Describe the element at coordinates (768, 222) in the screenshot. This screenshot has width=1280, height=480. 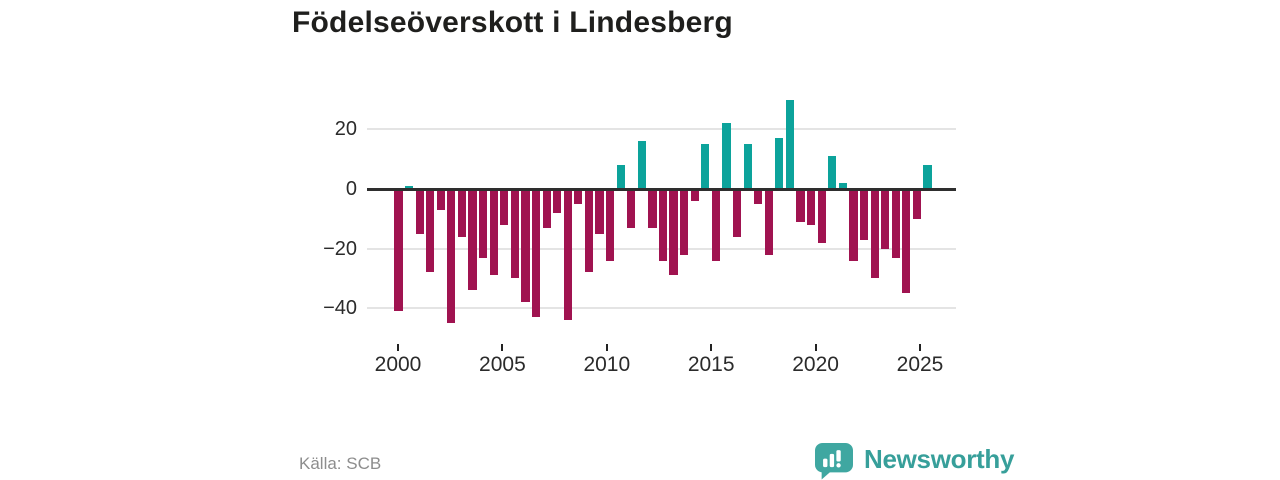
I see `bar-2017-H2` at that location.